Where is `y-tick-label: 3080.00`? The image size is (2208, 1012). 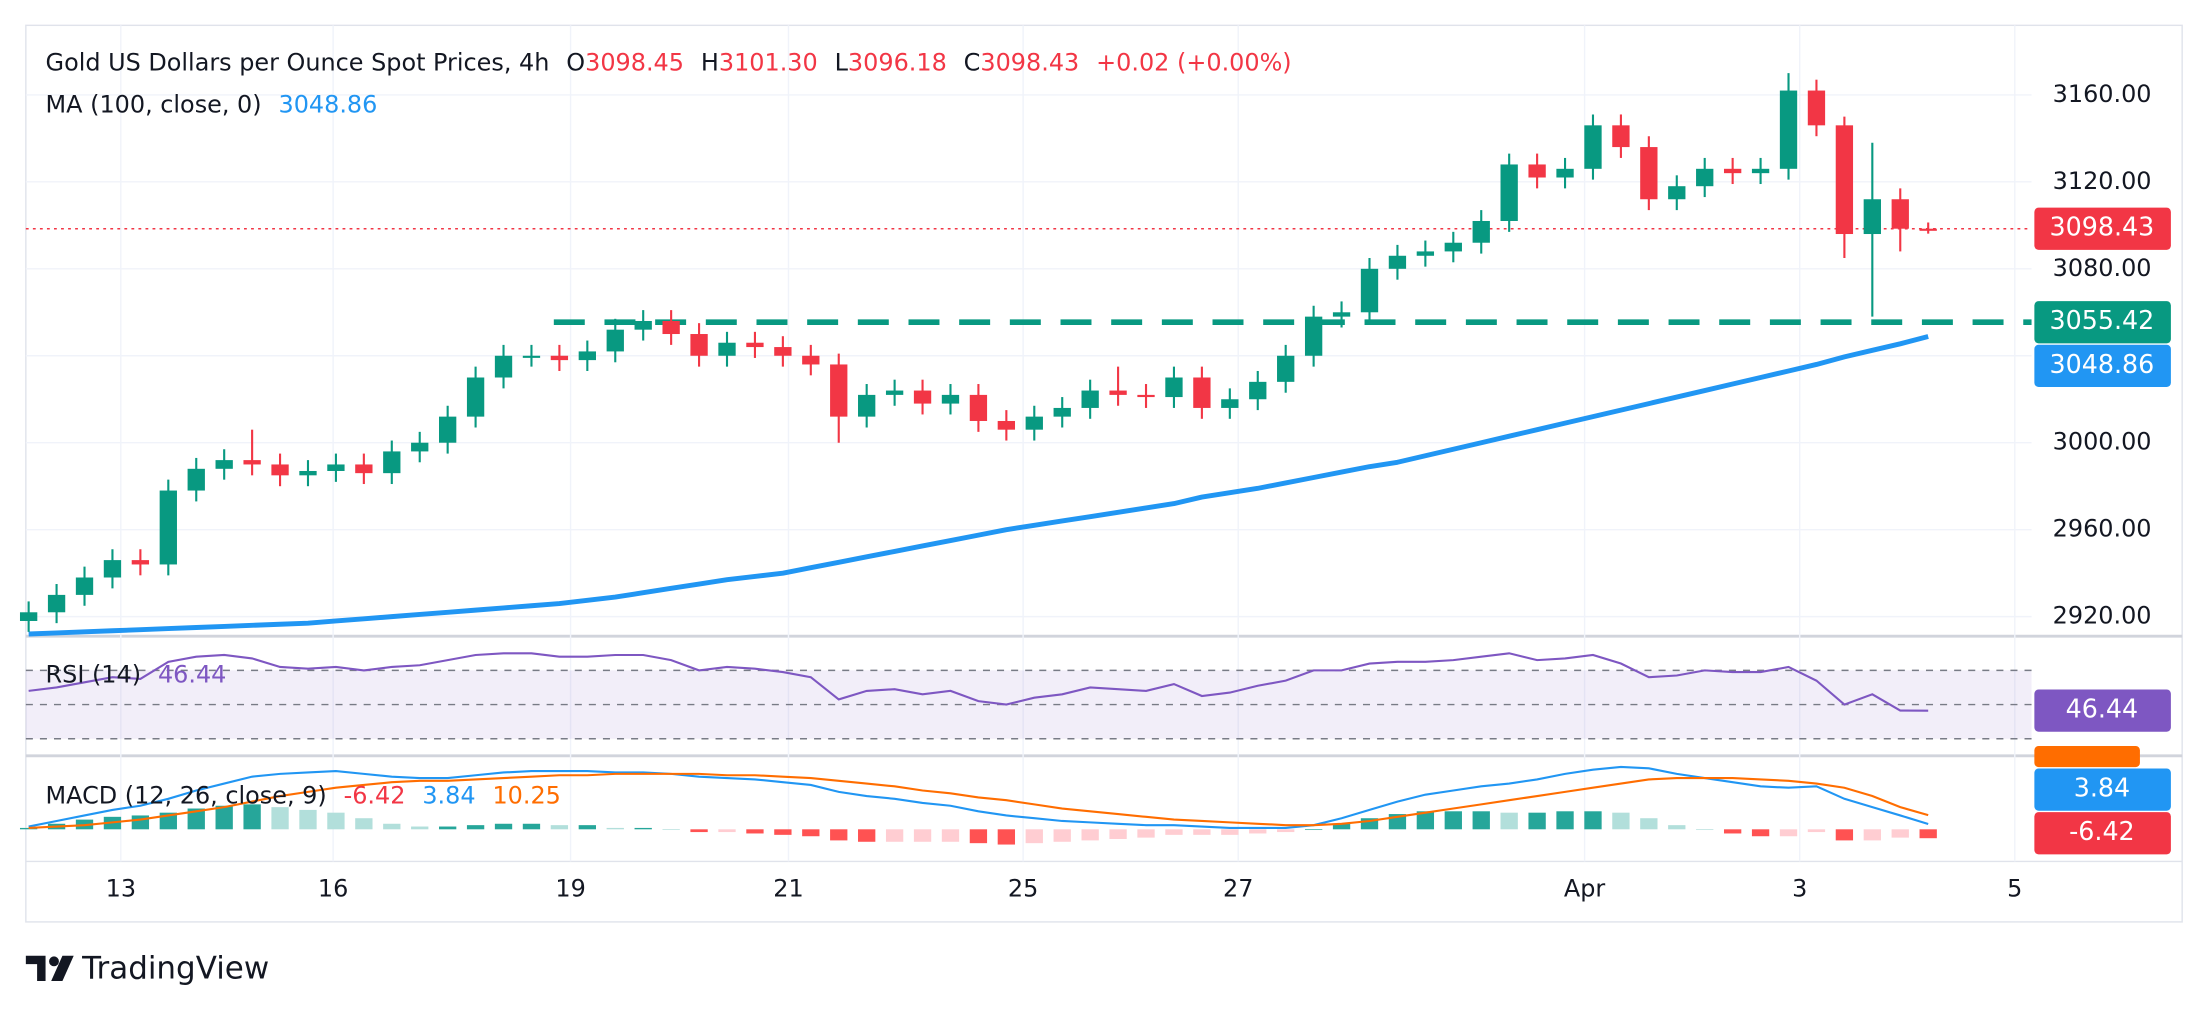
y-tick-label: 3080.00 is located at coordinates (2102, 268).